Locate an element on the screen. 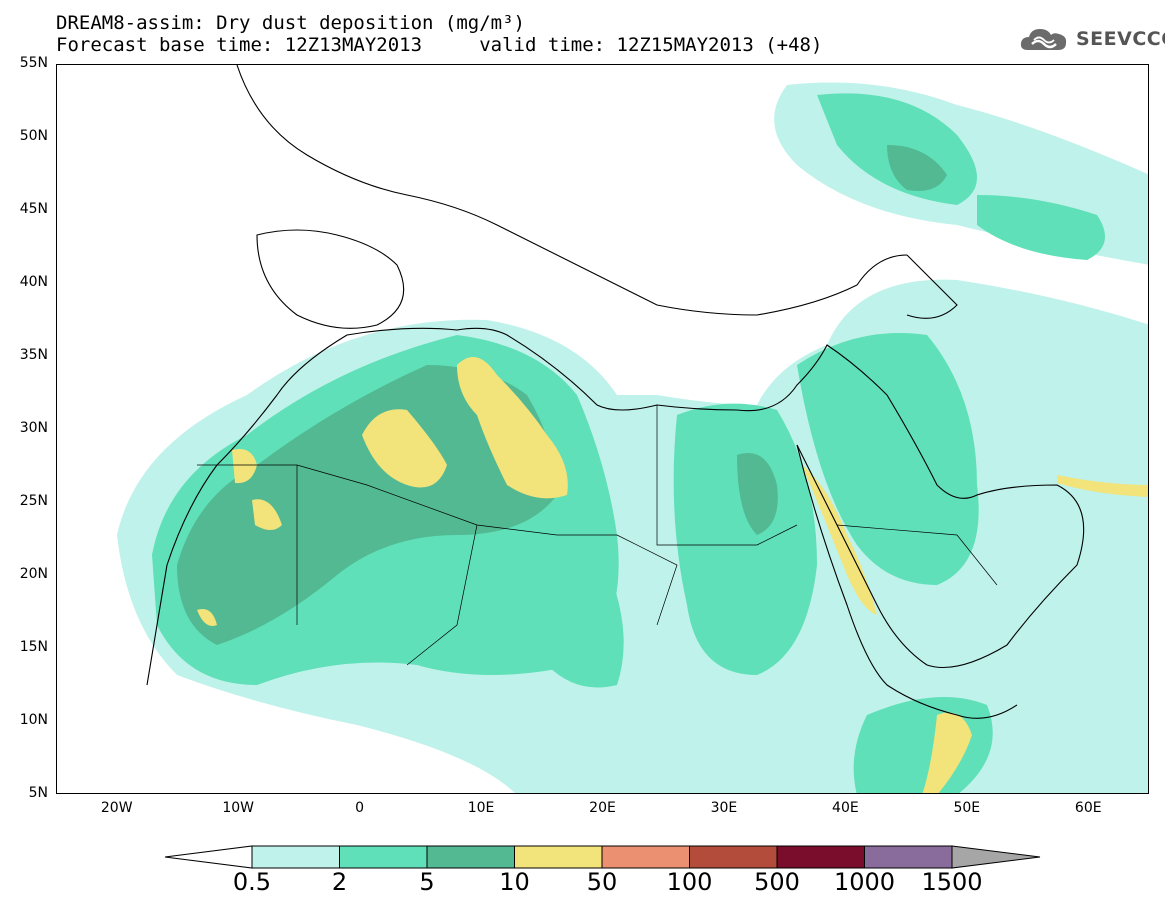  colorbar-label: 1500 is located at coordinates (952, 882).